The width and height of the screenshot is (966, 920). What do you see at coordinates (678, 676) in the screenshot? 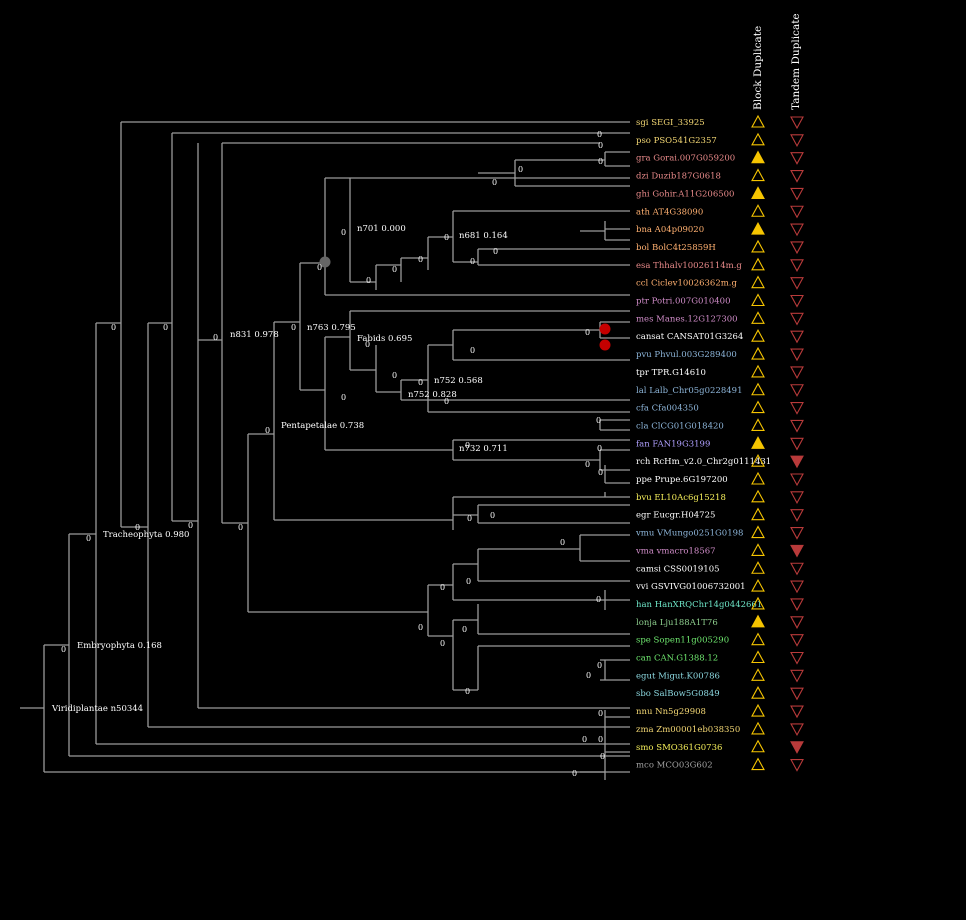
I see `leaf-label: egut Migut.K00786` at bounding box center [678, 676].